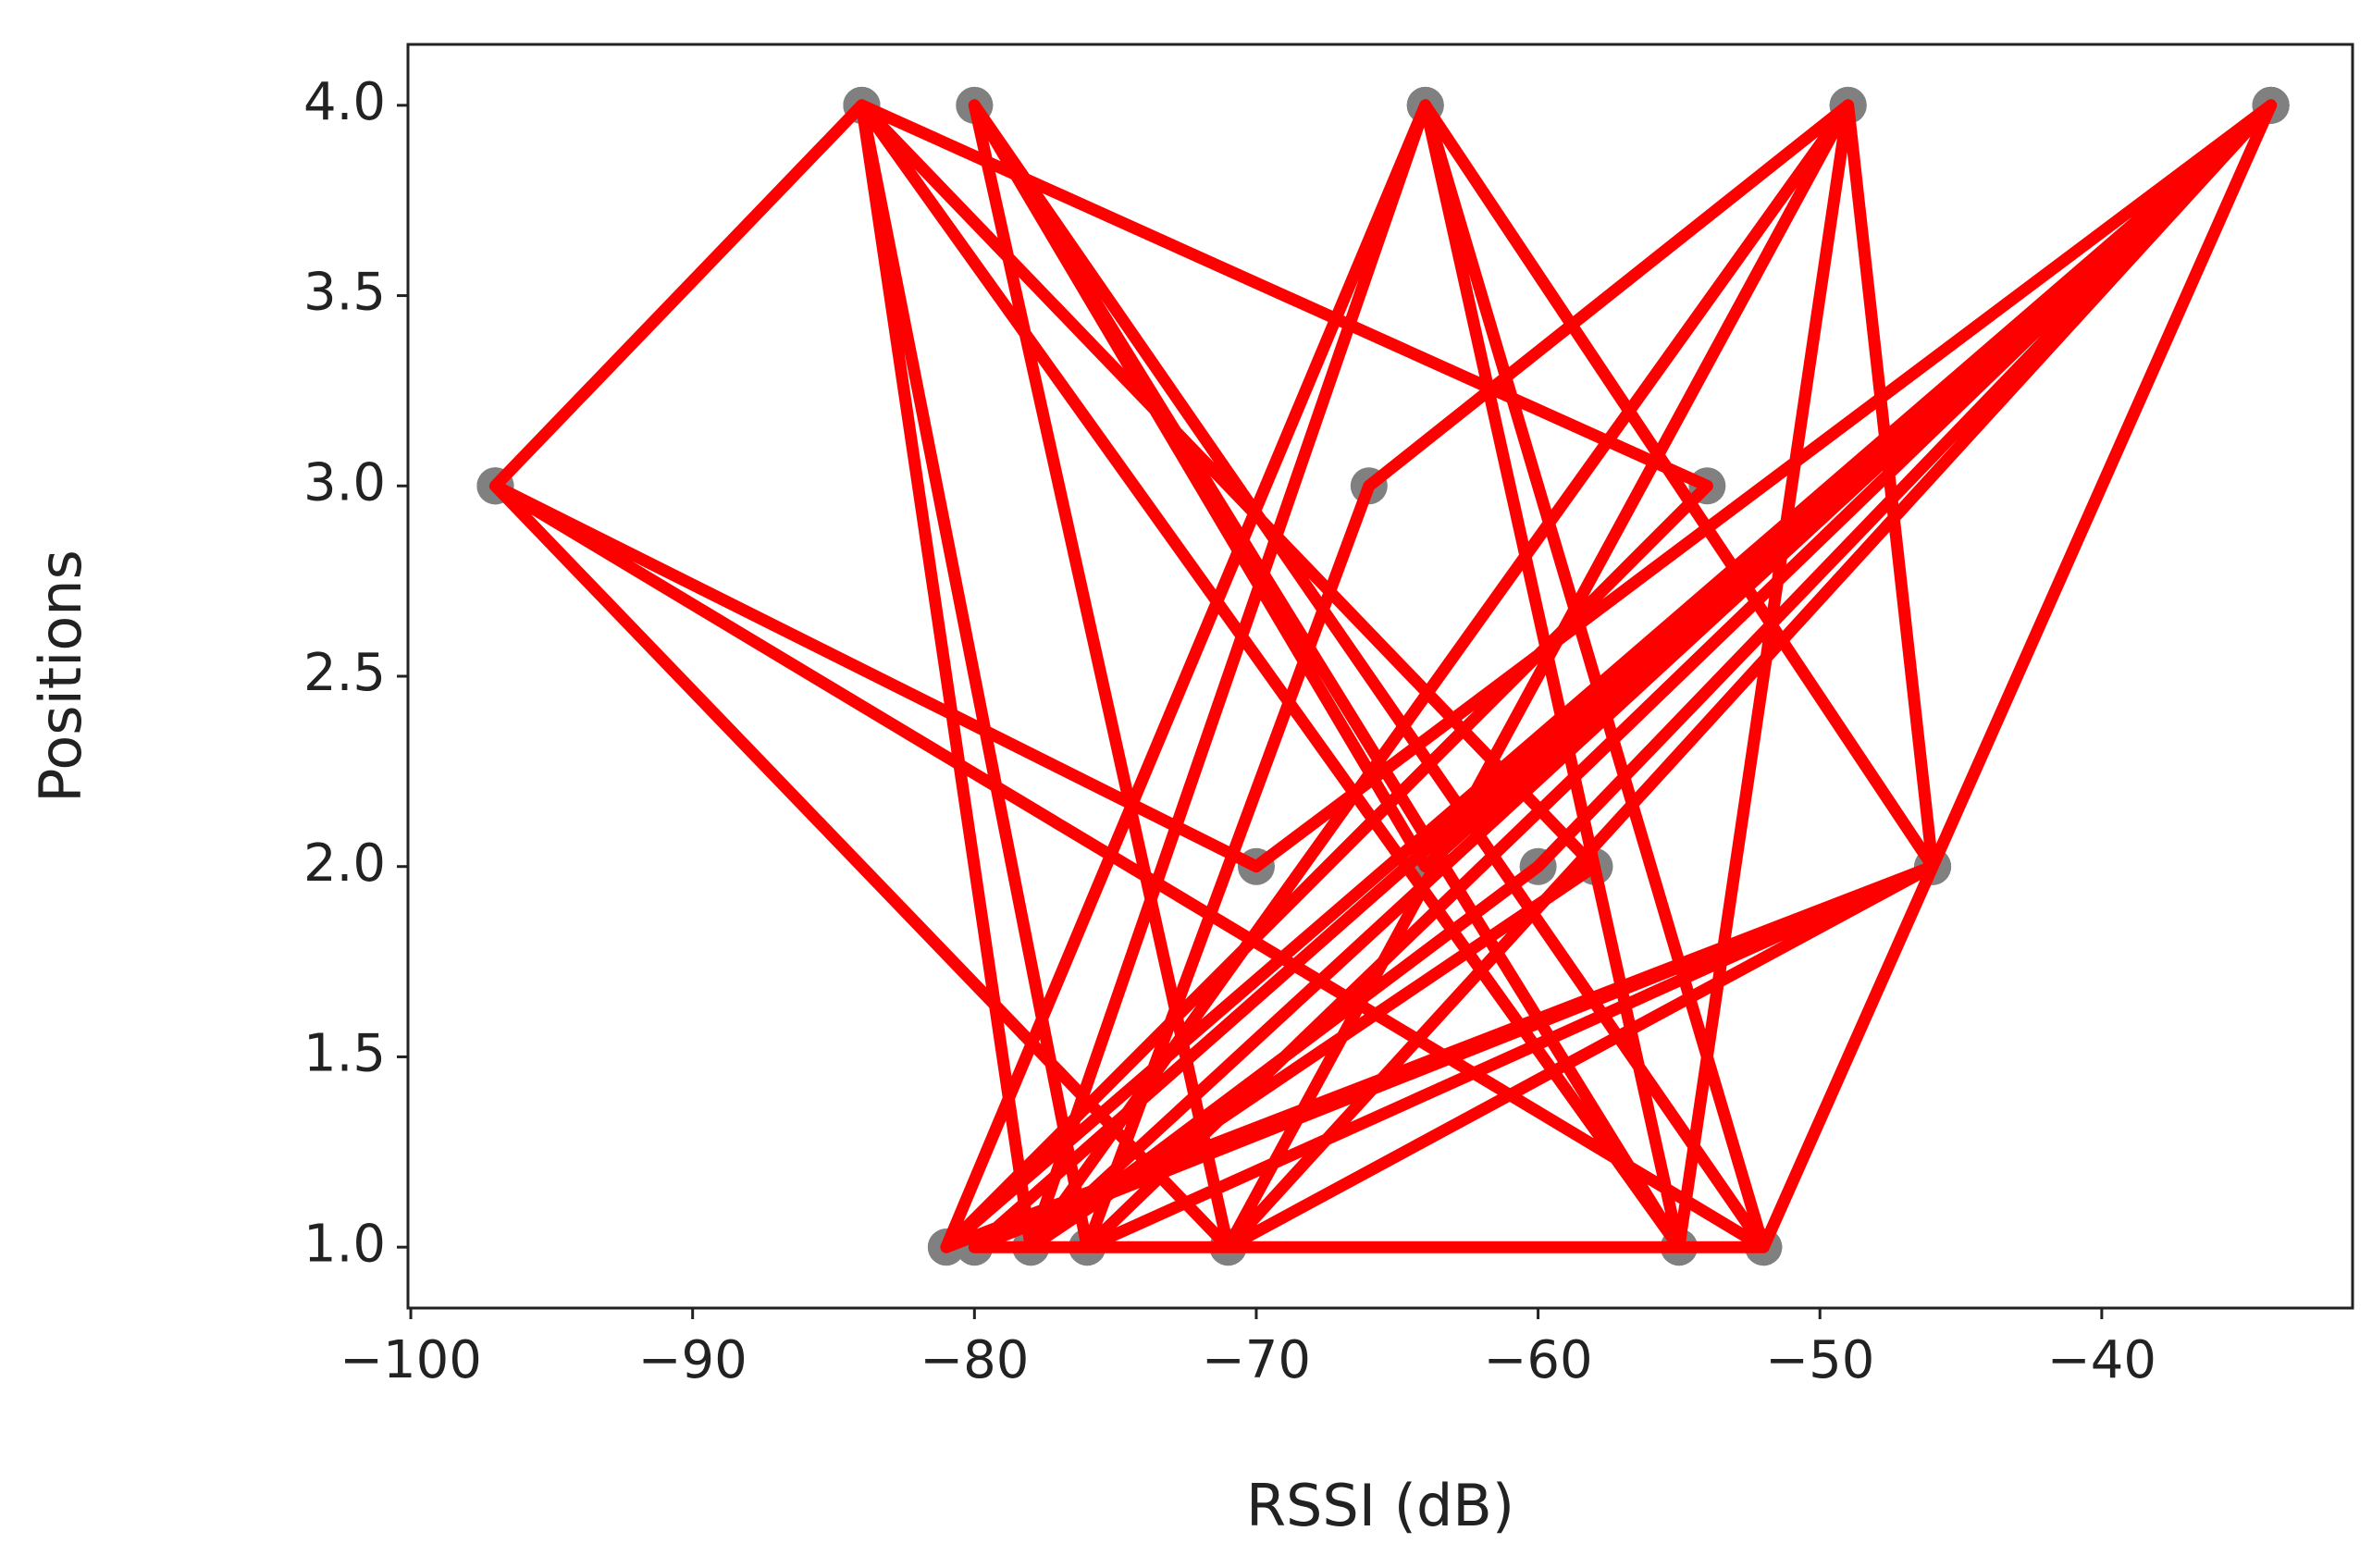 Image resolution: width=2372 pixels, height=1568 pixels. I want to click on x-tick-label: −80, so click(974, 1360).